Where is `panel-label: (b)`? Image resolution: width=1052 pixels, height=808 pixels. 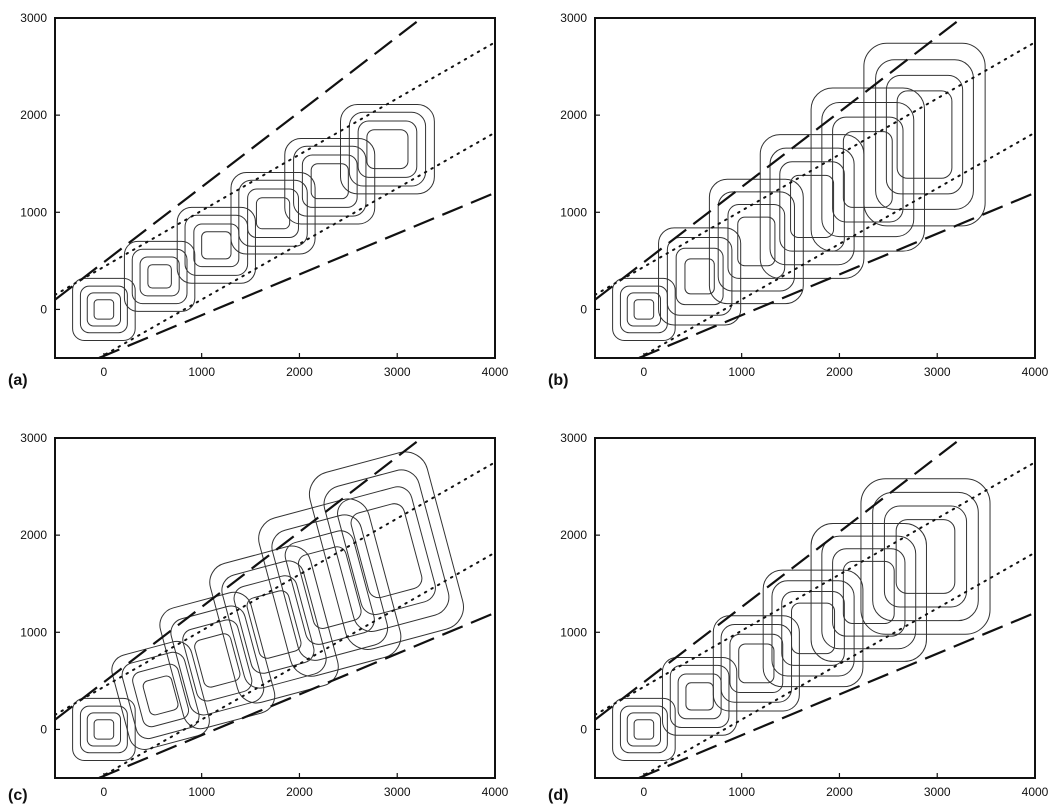
panel-label: (b) is located at coordinates (558, 380).